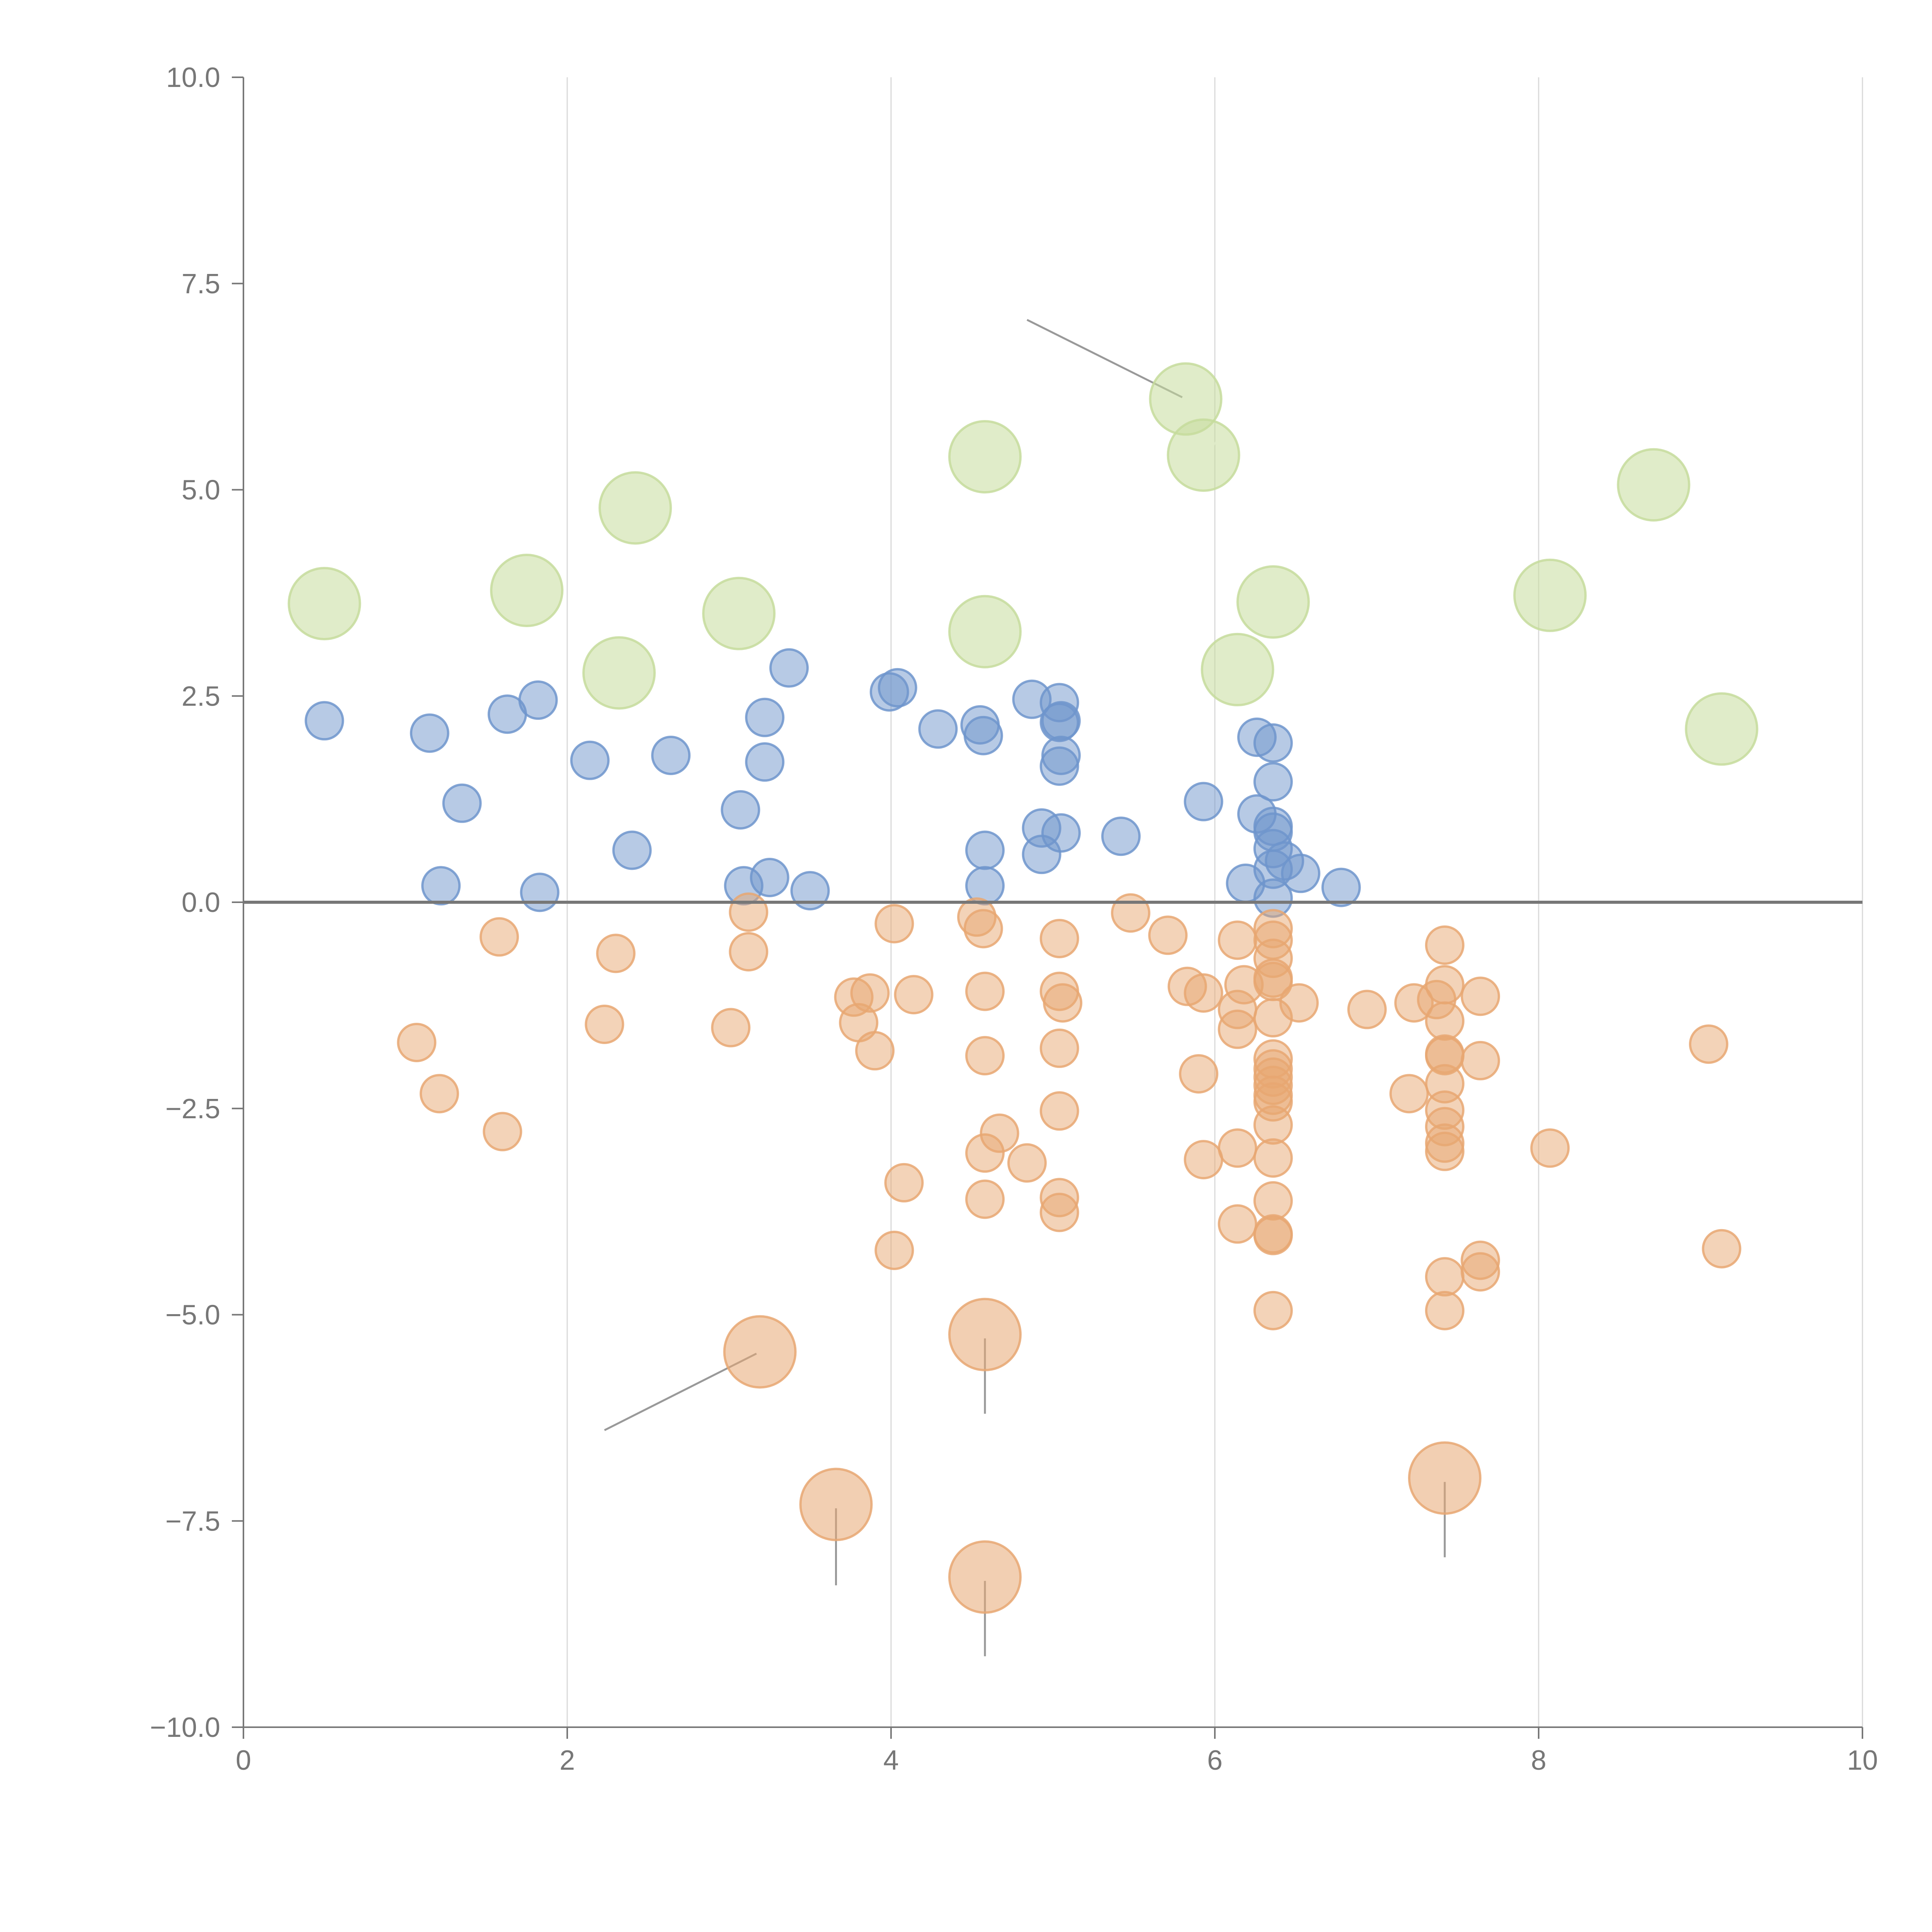 The height and width of the screenshot is (1932, 1932). I want to click on y-tick-label: 10.0, so click(193, 78).